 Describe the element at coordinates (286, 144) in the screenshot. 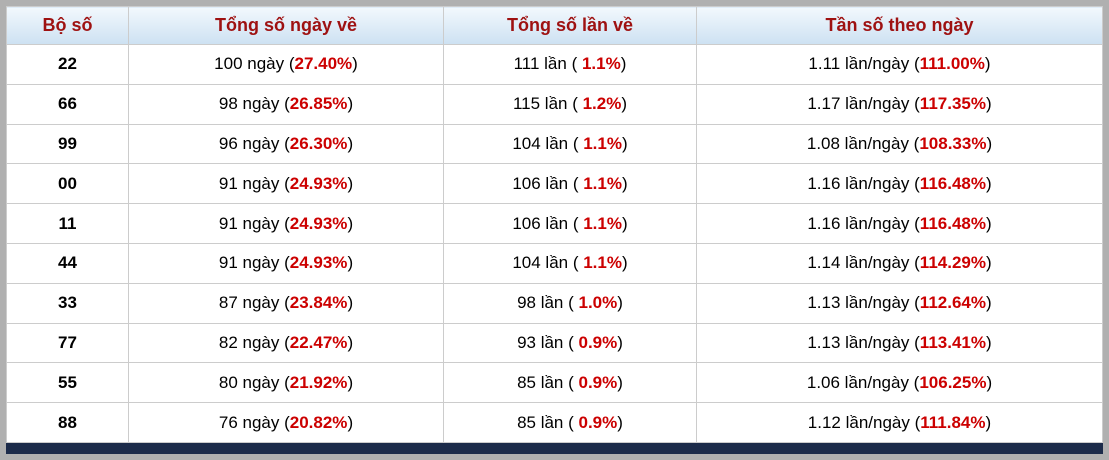

I see `days-cell: 96 ngày (26.30%)` at that location.